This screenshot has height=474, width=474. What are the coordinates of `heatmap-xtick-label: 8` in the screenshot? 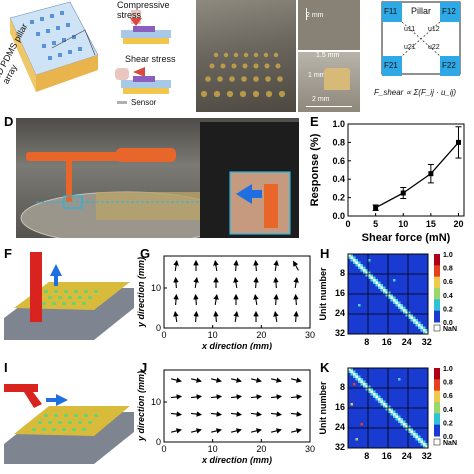 It's located at (366, 342).